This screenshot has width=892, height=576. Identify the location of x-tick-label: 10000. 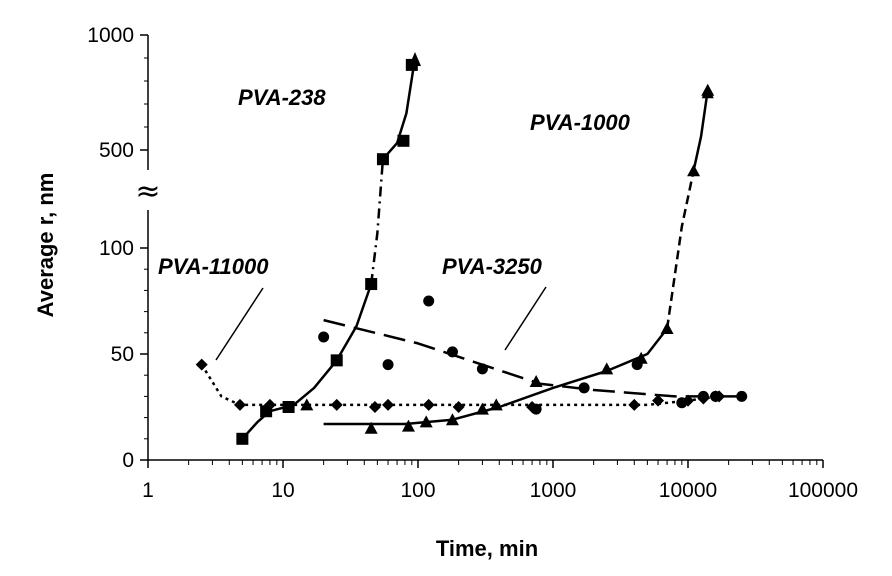
(688, 490).